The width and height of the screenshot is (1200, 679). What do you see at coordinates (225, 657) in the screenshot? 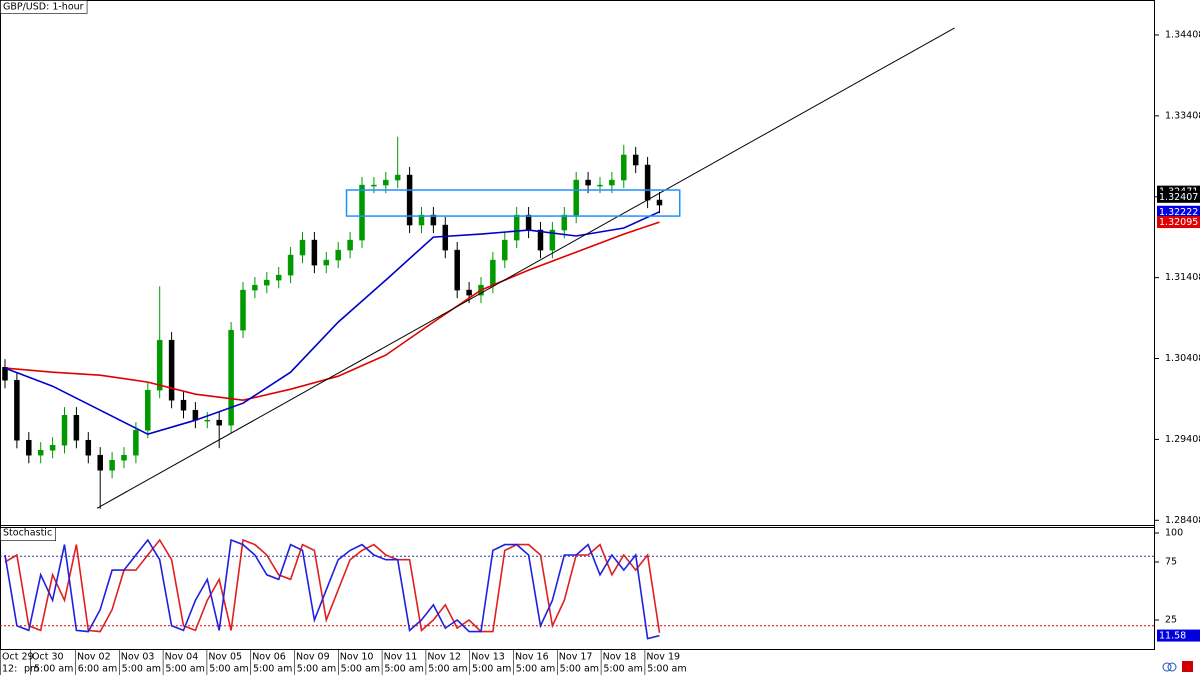
I see `x-date-label: Nov 05` at bounding box center [225, 657].